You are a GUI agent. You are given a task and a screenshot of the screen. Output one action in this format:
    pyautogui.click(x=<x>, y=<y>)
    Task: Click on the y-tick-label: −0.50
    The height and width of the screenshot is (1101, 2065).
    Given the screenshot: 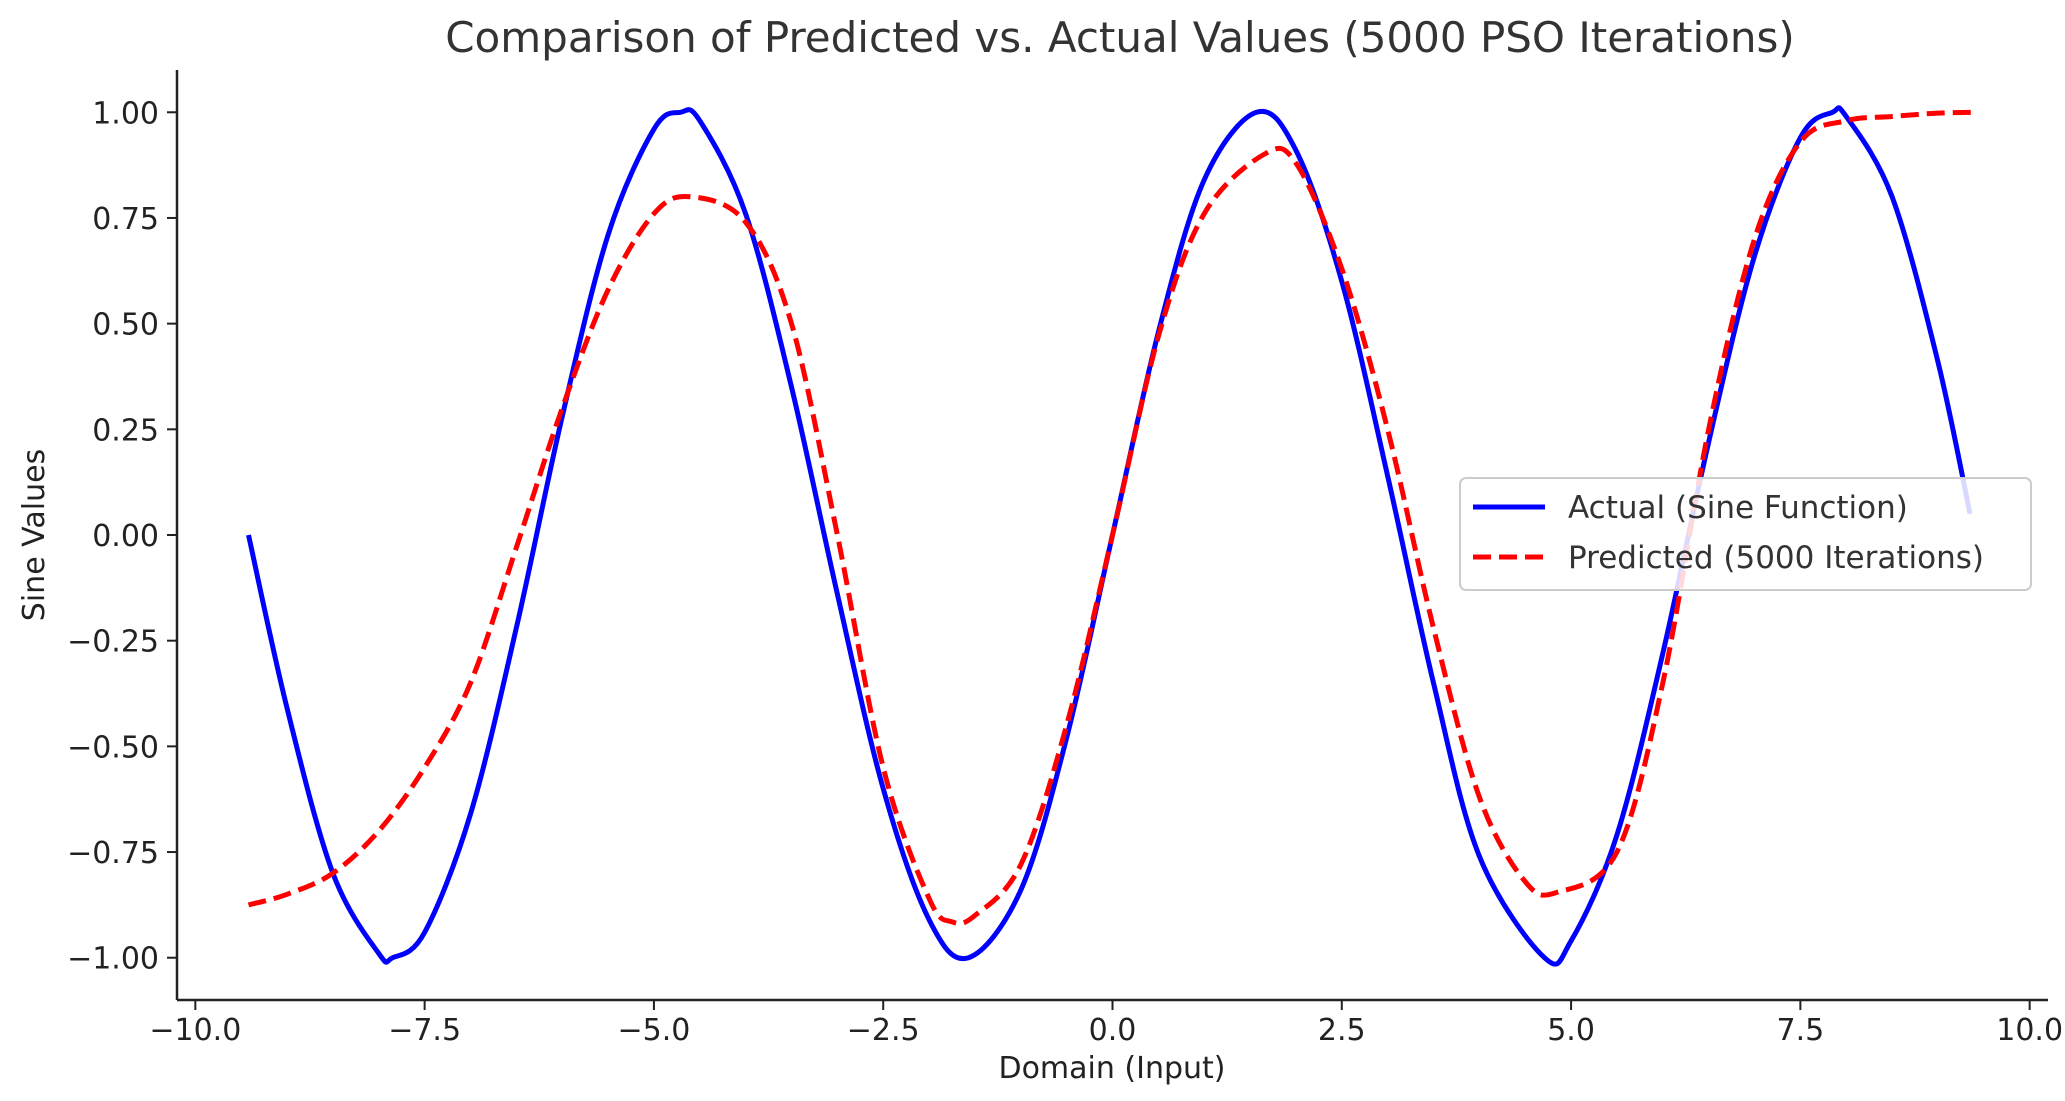 What is the action you would take?
    pyautogui.click(x=113, y=747)
    